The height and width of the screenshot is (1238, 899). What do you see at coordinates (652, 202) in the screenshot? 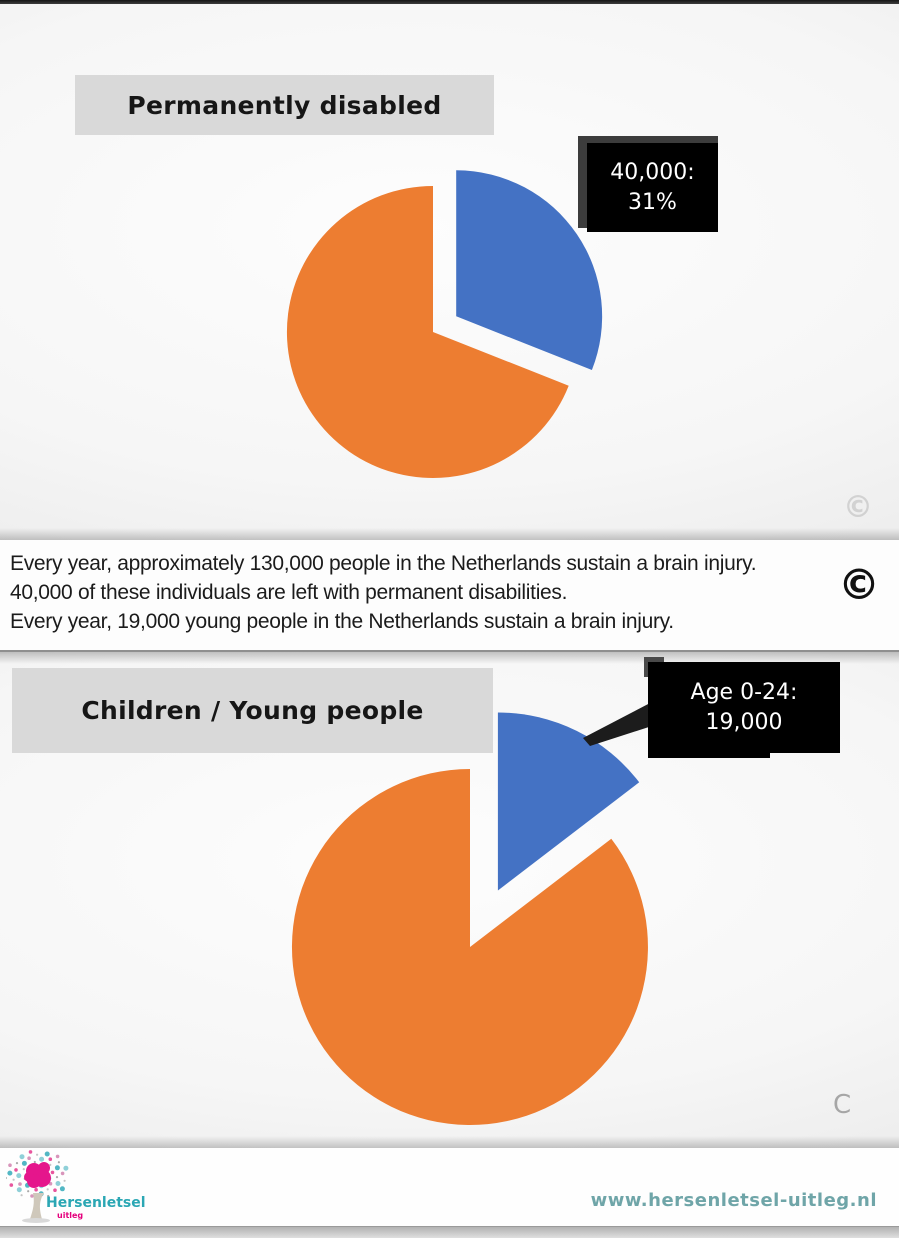
I see `callout-line-2: 31%` at bounding box center [652, 202].